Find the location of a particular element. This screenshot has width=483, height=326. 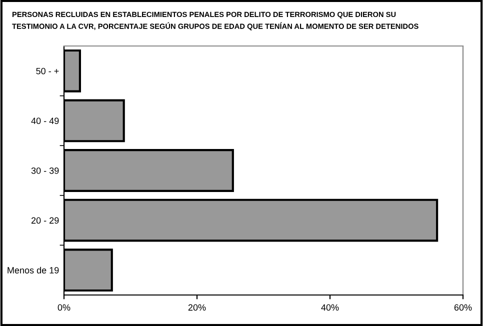

x-tick-label: 60% is located at coordinates (463, 307).